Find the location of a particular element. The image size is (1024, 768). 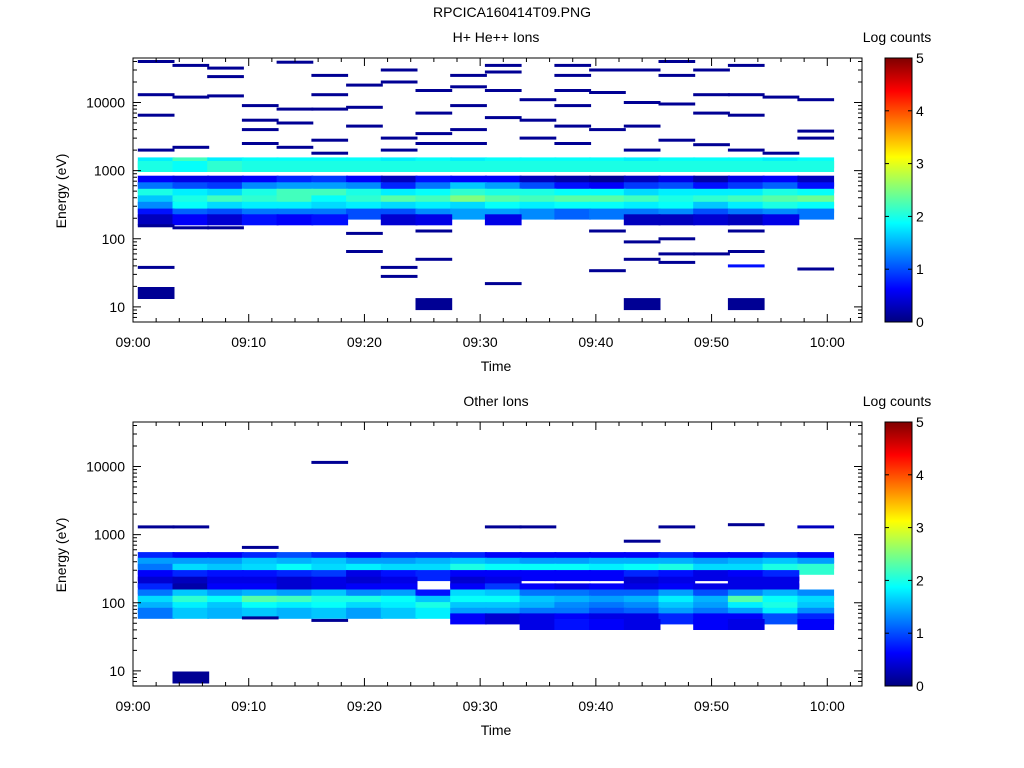

colorbar-tick-label: 4 is located at coordinates (920, 475).